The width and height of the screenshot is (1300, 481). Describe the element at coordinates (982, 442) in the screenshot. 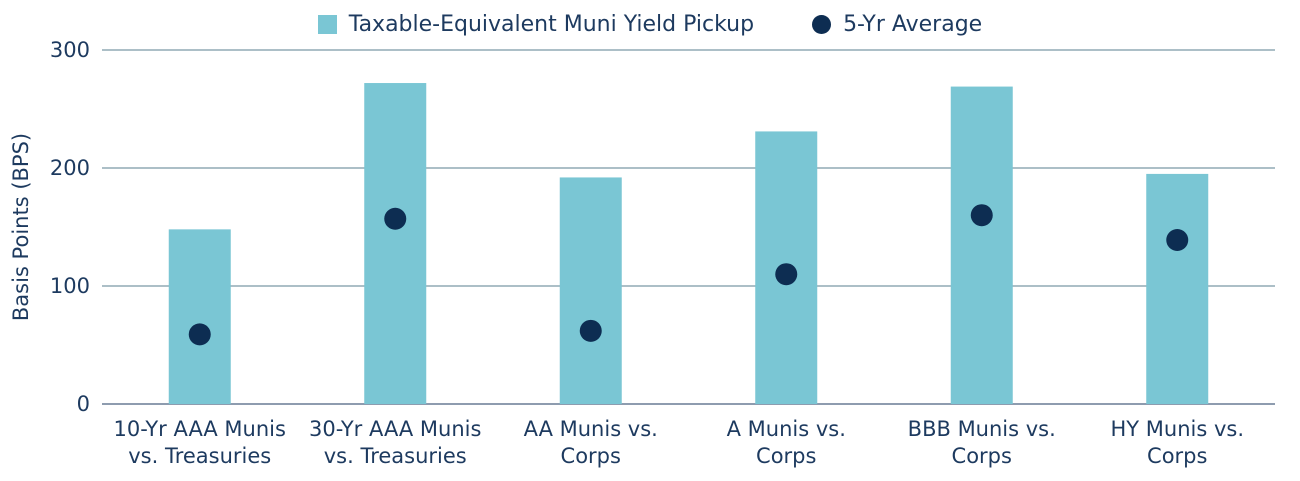

I see `x-tick-label: BBB Munis vs. Corps` at that location.